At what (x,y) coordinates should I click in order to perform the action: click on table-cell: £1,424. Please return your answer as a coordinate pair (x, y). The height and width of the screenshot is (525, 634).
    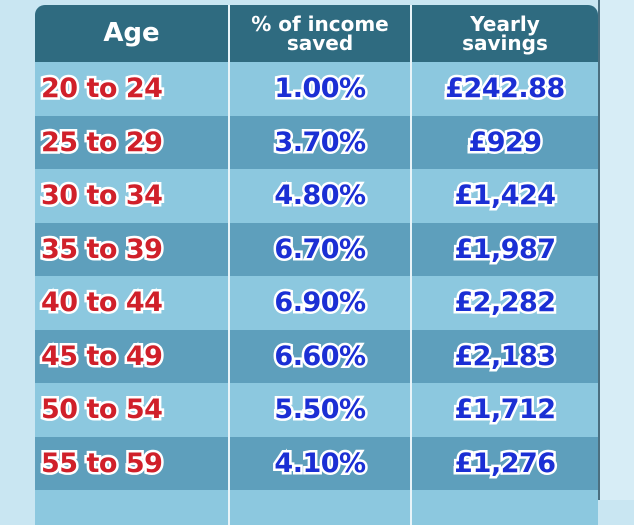
    Looking at the image, I should click on (504, 196).